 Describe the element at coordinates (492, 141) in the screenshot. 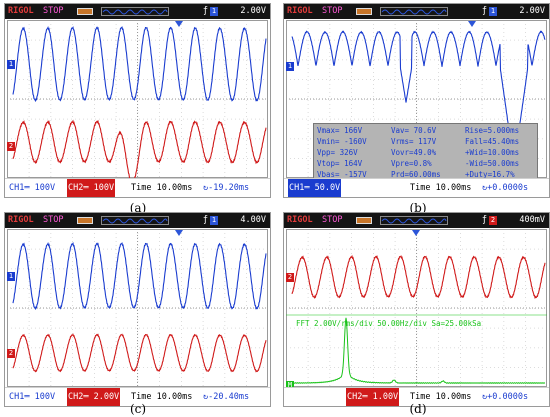

I see `measurement-value: Fall=45.40ms` at that location.